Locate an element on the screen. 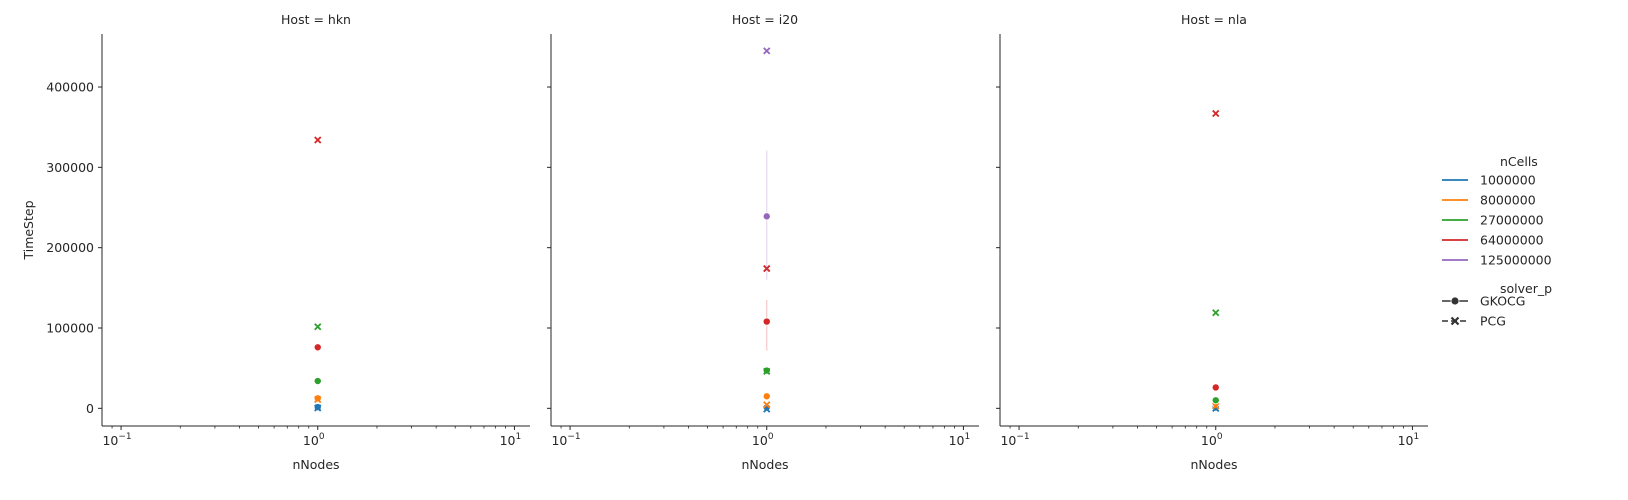 The image size is (1628, 500). y-tick-label: 200000 is located at coordinates (70, 247).